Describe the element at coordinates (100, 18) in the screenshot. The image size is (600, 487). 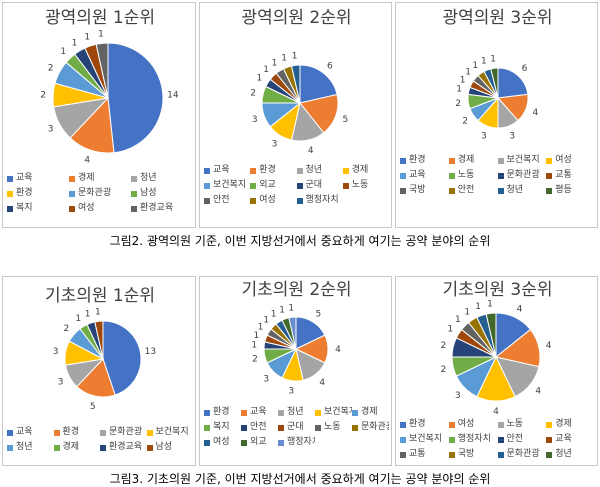
I see `chart-title: 광역의원 1순위` at that location.